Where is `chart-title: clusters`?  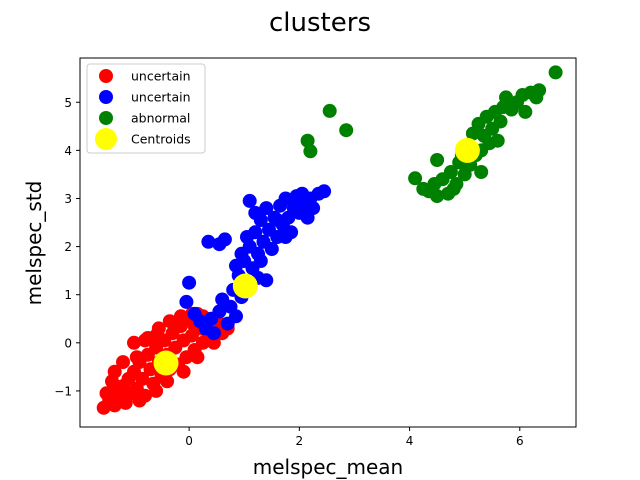
chart-title: clusters is located at coordinates (320, 23).